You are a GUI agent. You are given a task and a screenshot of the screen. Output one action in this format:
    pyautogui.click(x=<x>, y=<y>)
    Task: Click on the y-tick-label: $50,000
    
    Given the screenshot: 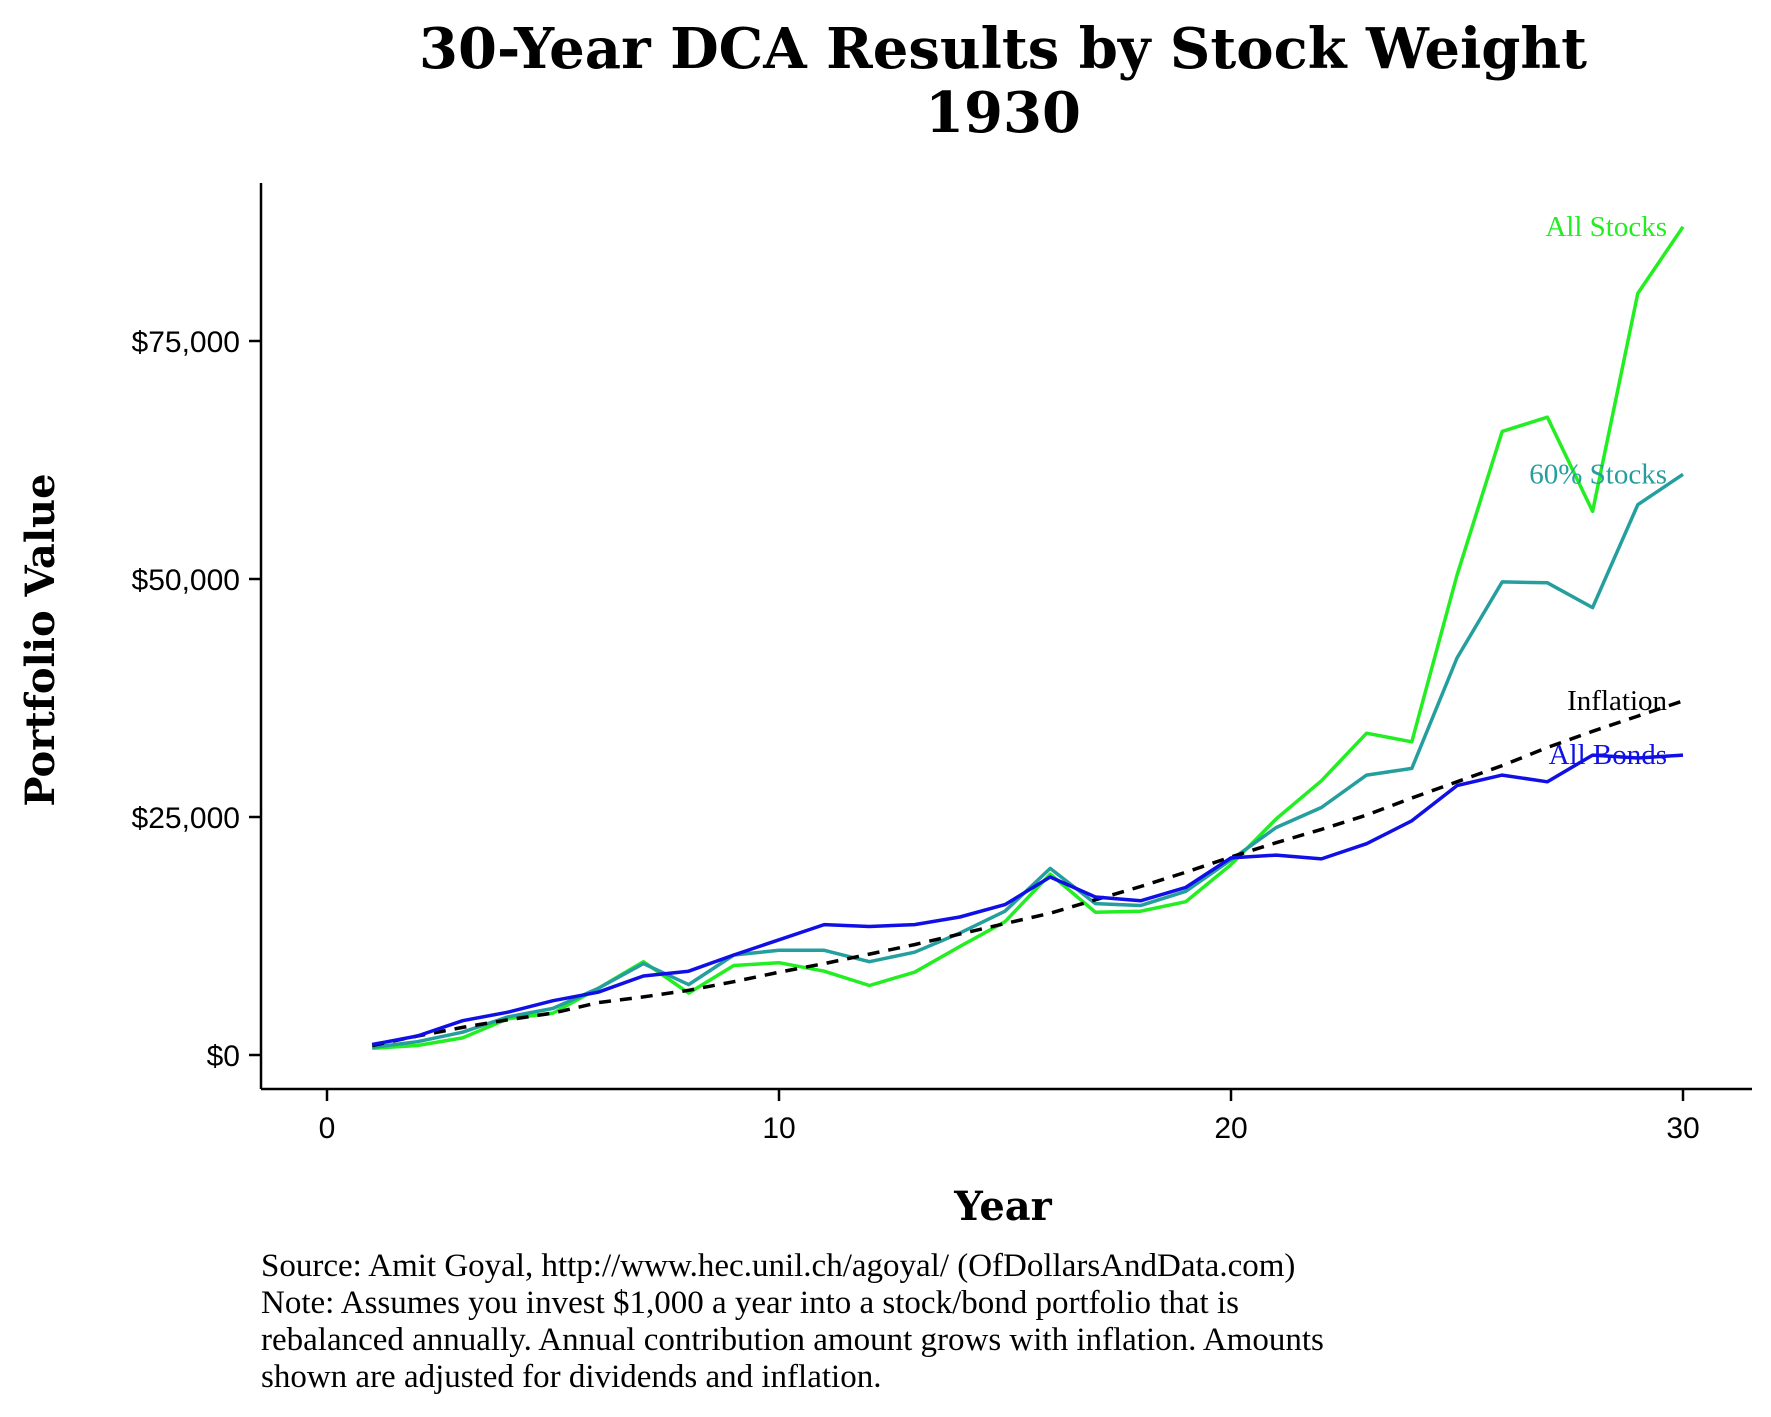 What is the action you would take?
    pyautogui.click(x=186, y=580)
    